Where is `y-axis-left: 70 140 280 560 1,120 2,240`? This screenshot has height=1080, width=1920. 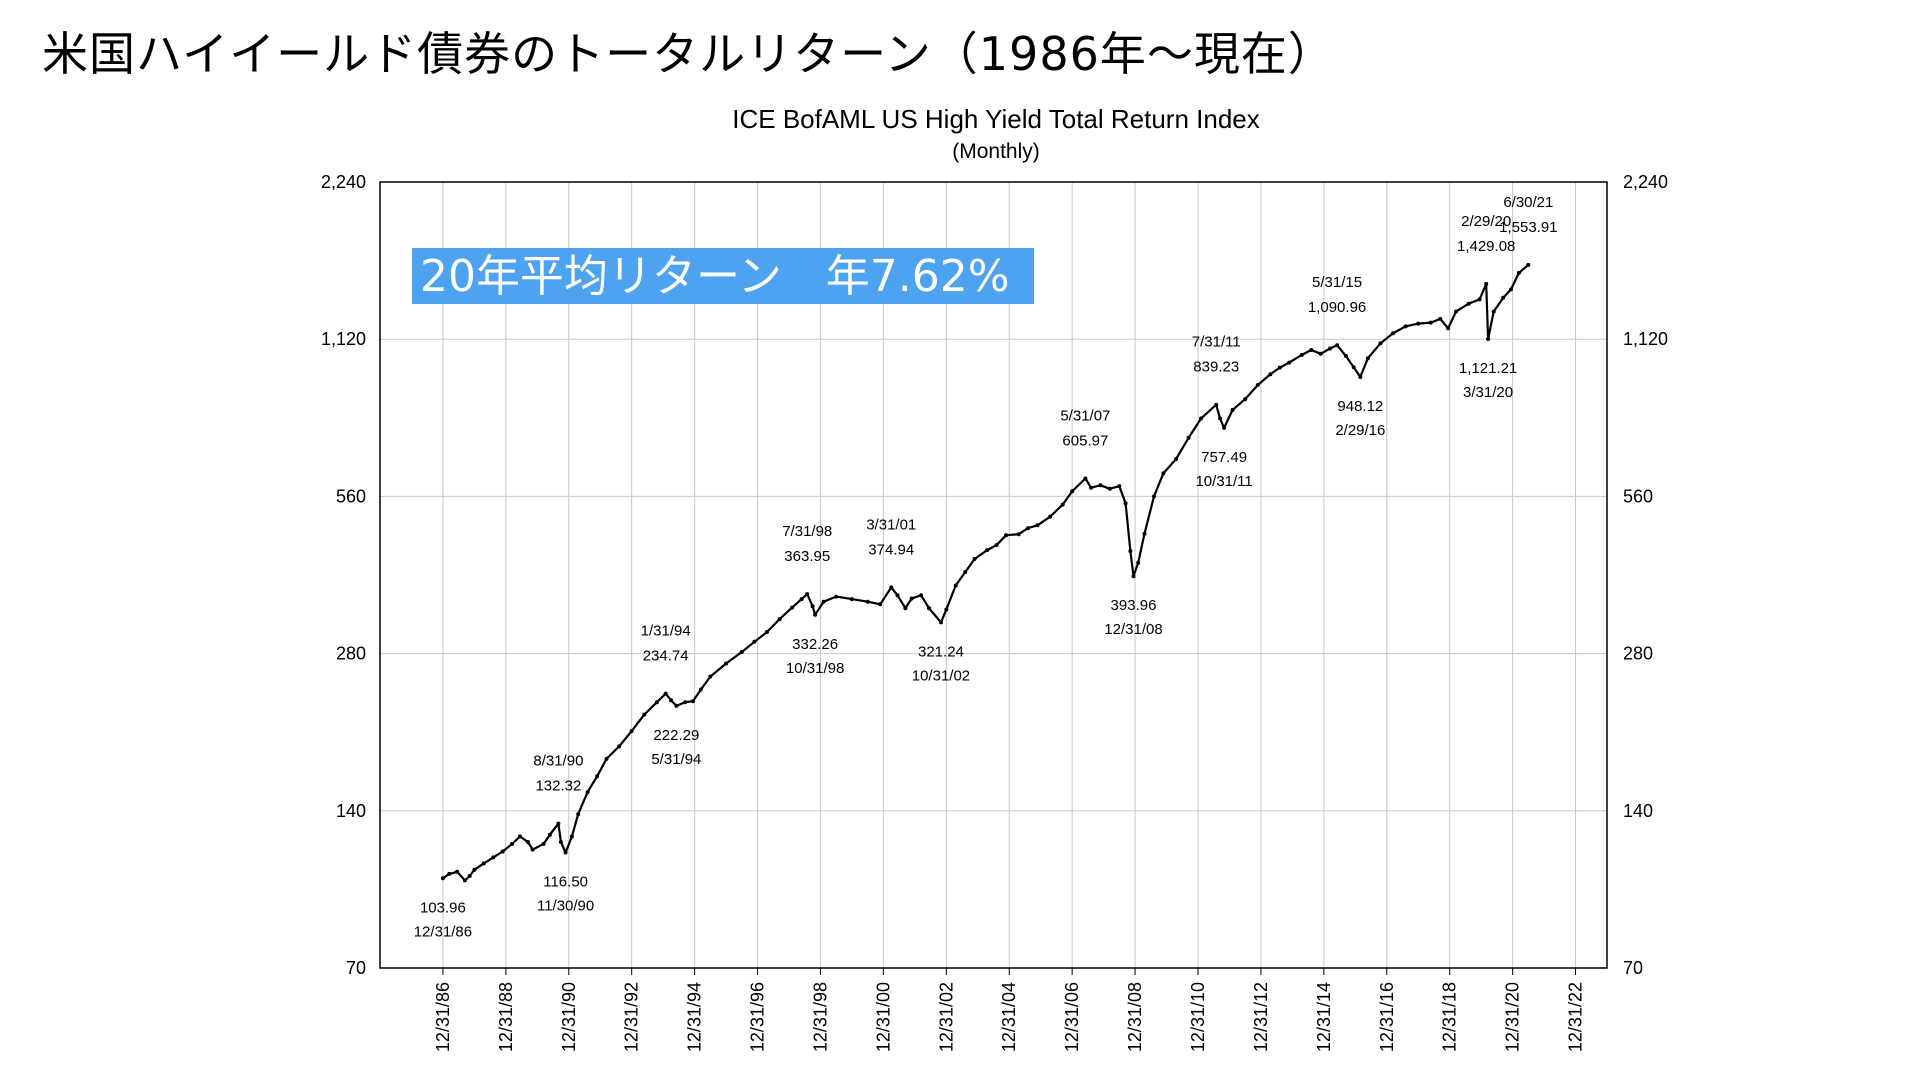 y-axis-left: 70 140 280 560 1,120 2,240 is located at coordinates (343, 575).